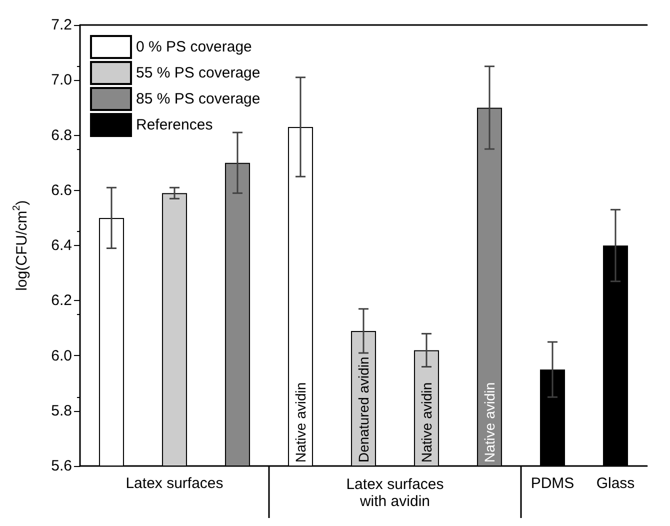 The image size is (670, 526). I want to click on y-tick-label: 7.0, so click(61, 80).